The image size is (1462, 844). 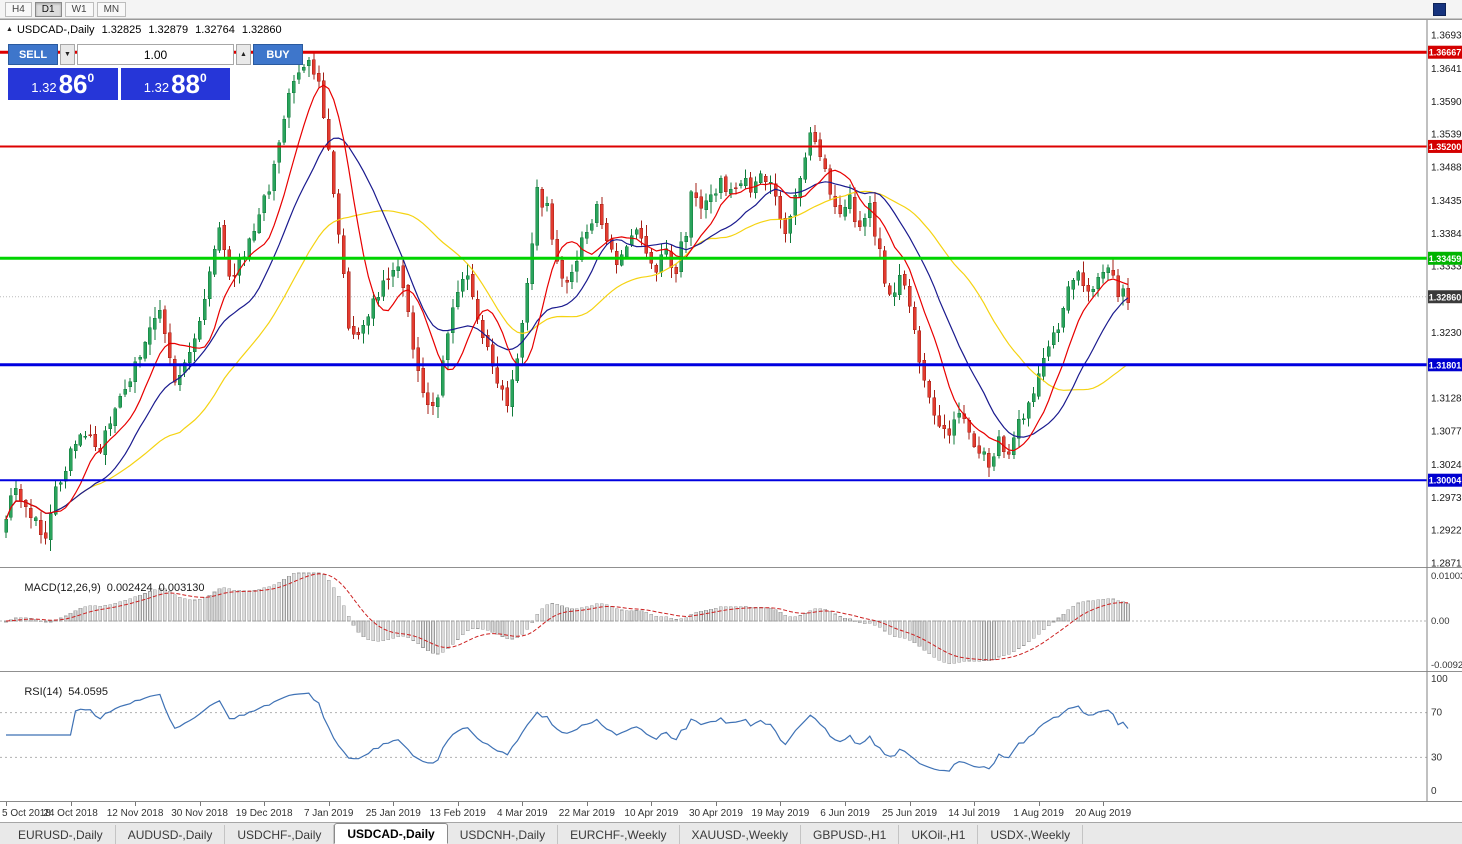 What do you see at coordinates (44, 87) in the screenshot?
I see `sell-price-prefix: 1.32` at bounding box center [44, 87].